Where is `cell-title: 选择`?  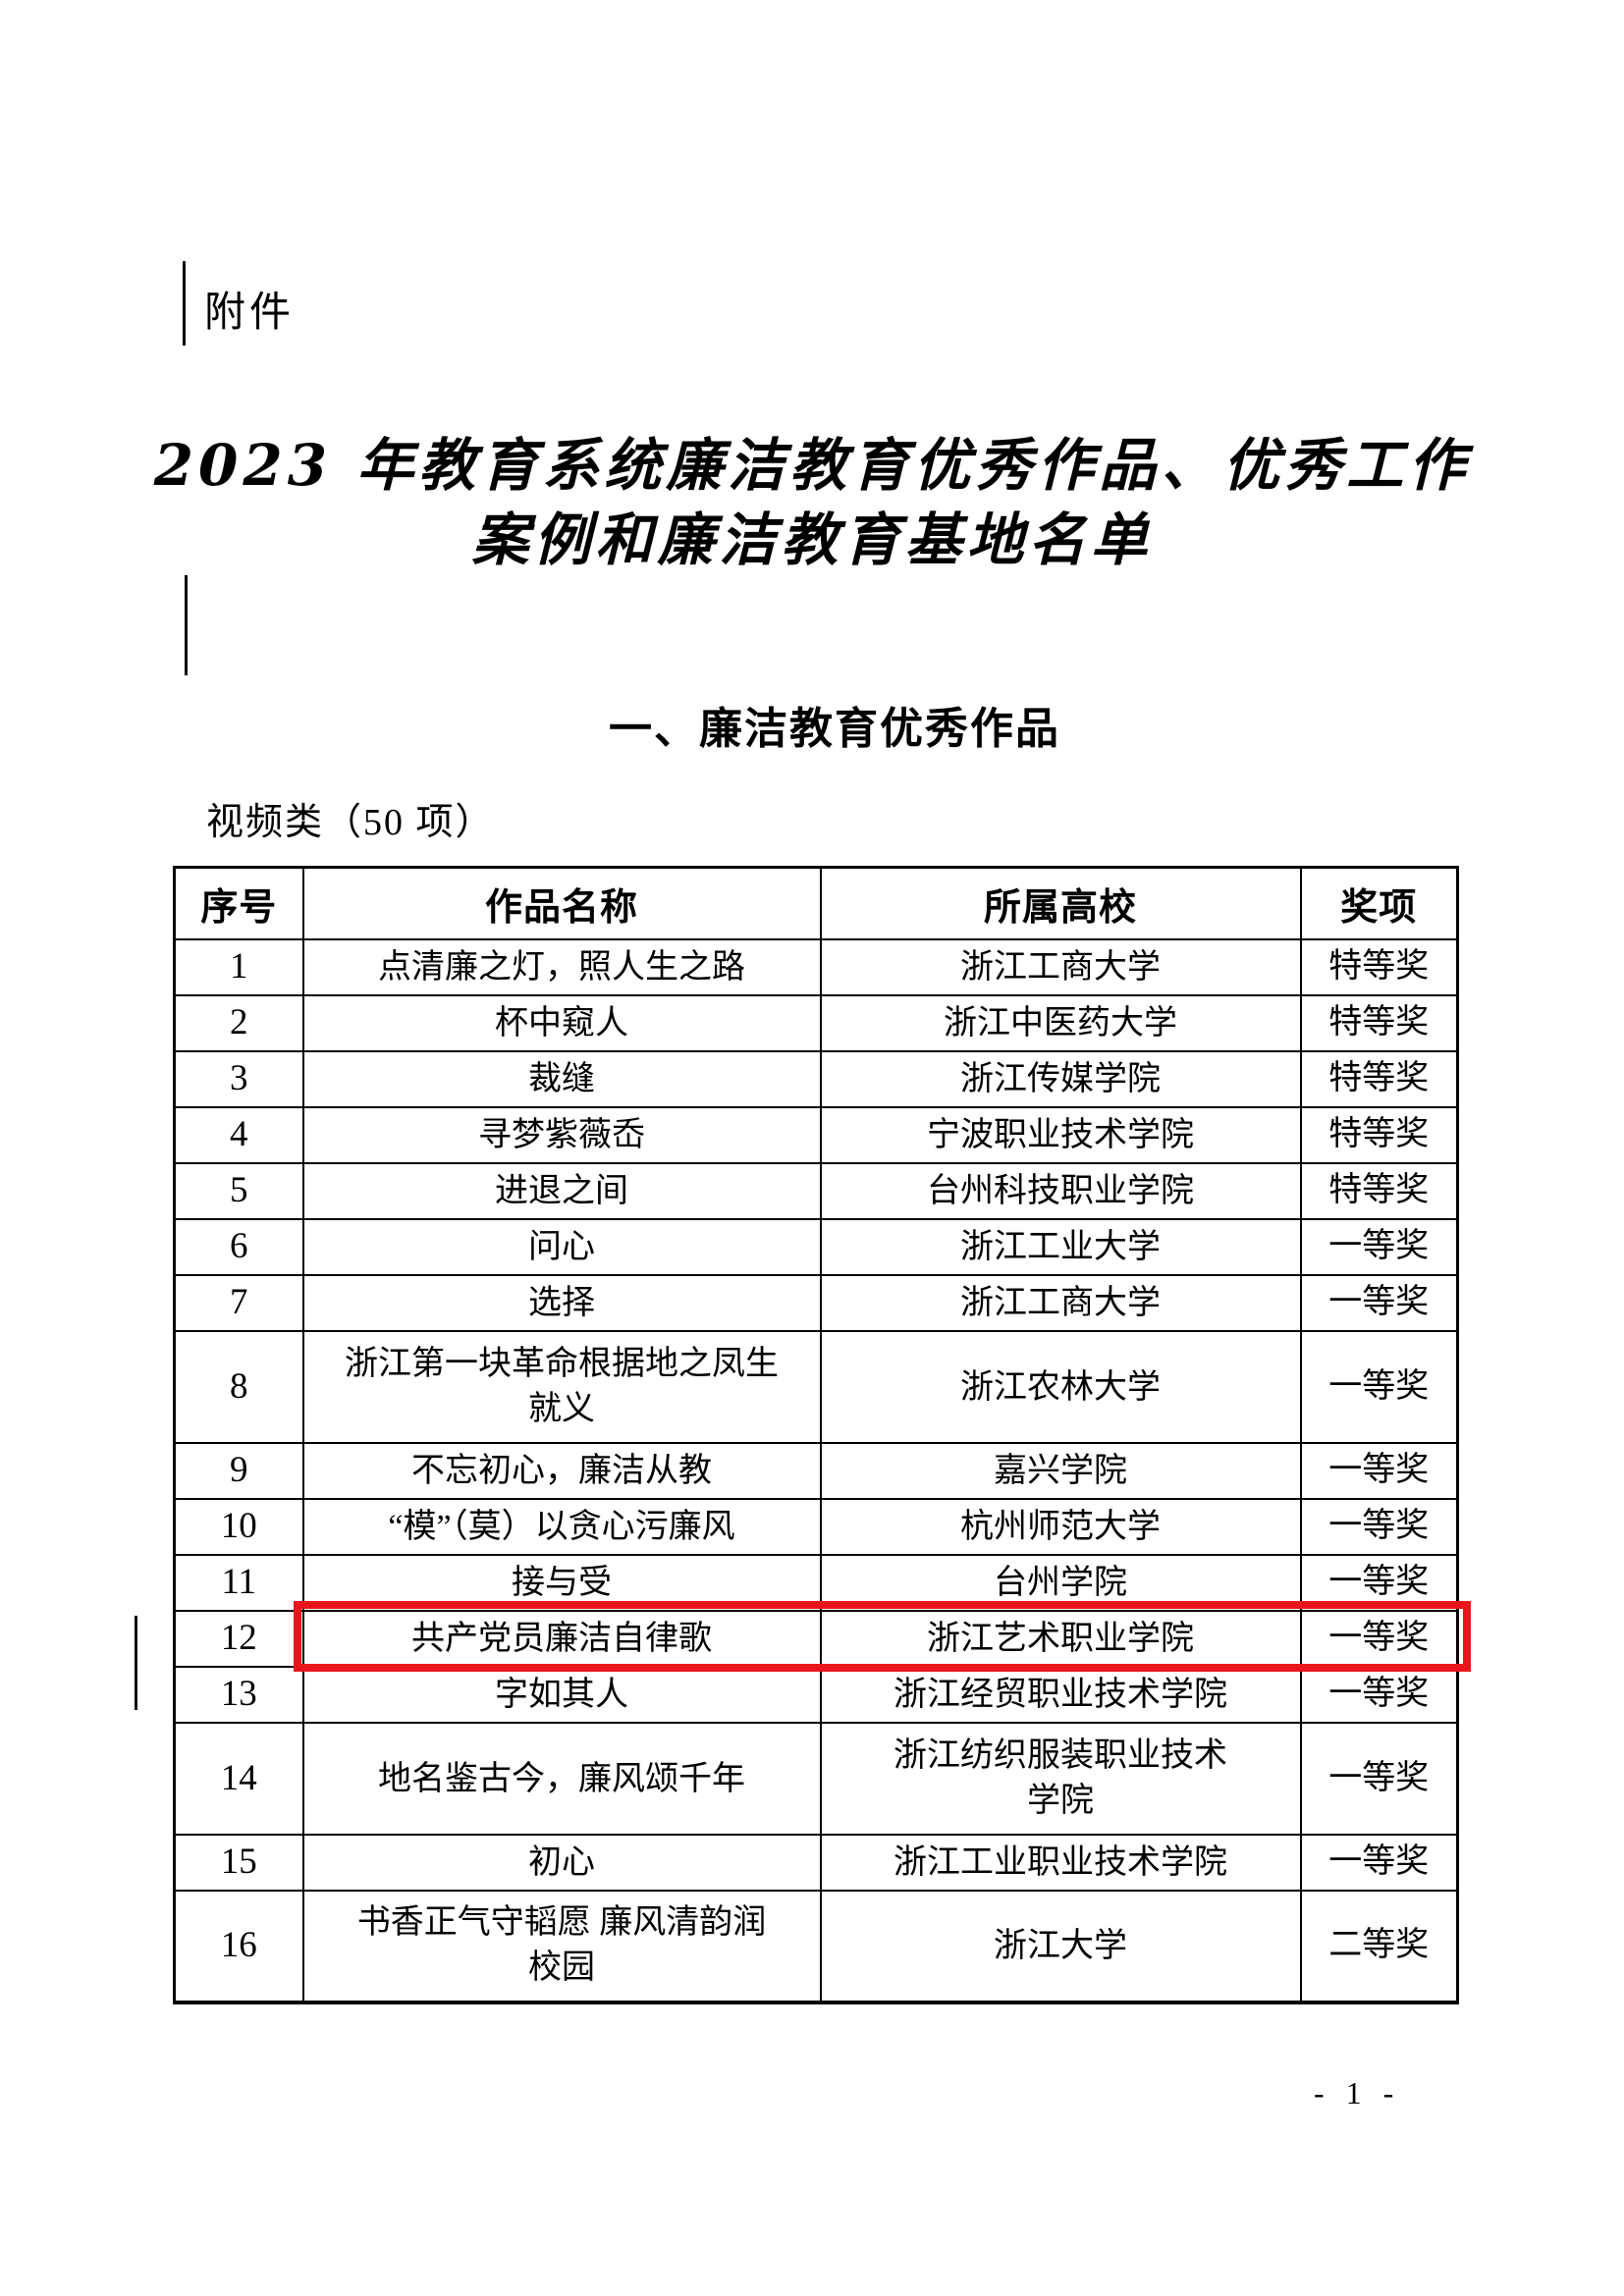 cell-title: 选择 is located at coordinates (561, 1303).